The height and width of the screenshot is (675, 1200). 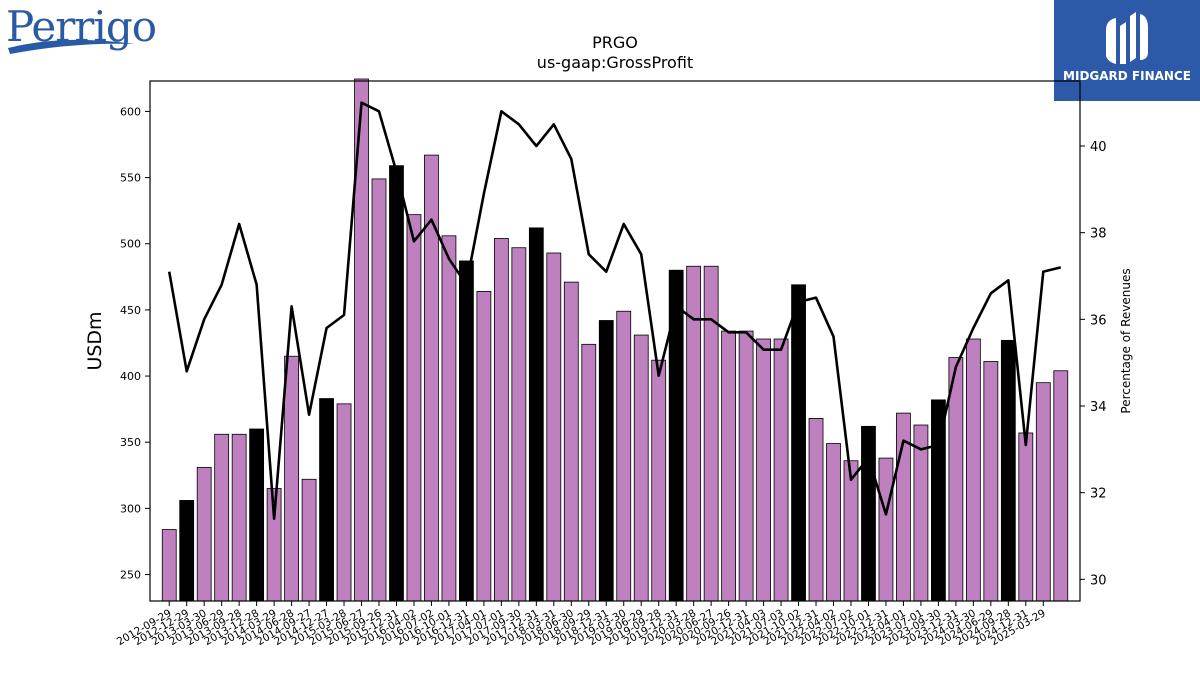 I want to click on y-tick-label-250: 250, so click(x=130, y=575).